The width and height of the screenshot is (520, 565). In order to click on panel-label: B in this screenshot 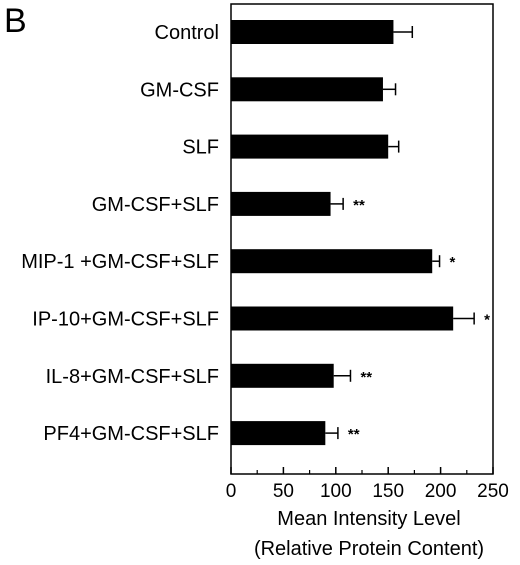, I will do `click(15, 21)`.